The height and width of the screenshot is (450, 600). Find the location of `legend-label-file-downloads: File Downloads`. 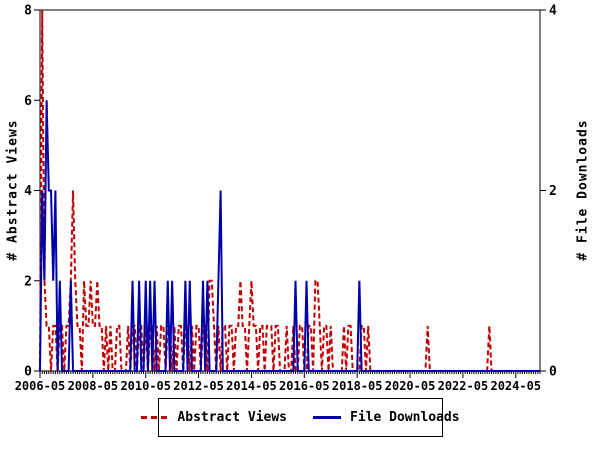

legend-label-file-downloads: File Downloads is located at coordinates (405, 417).